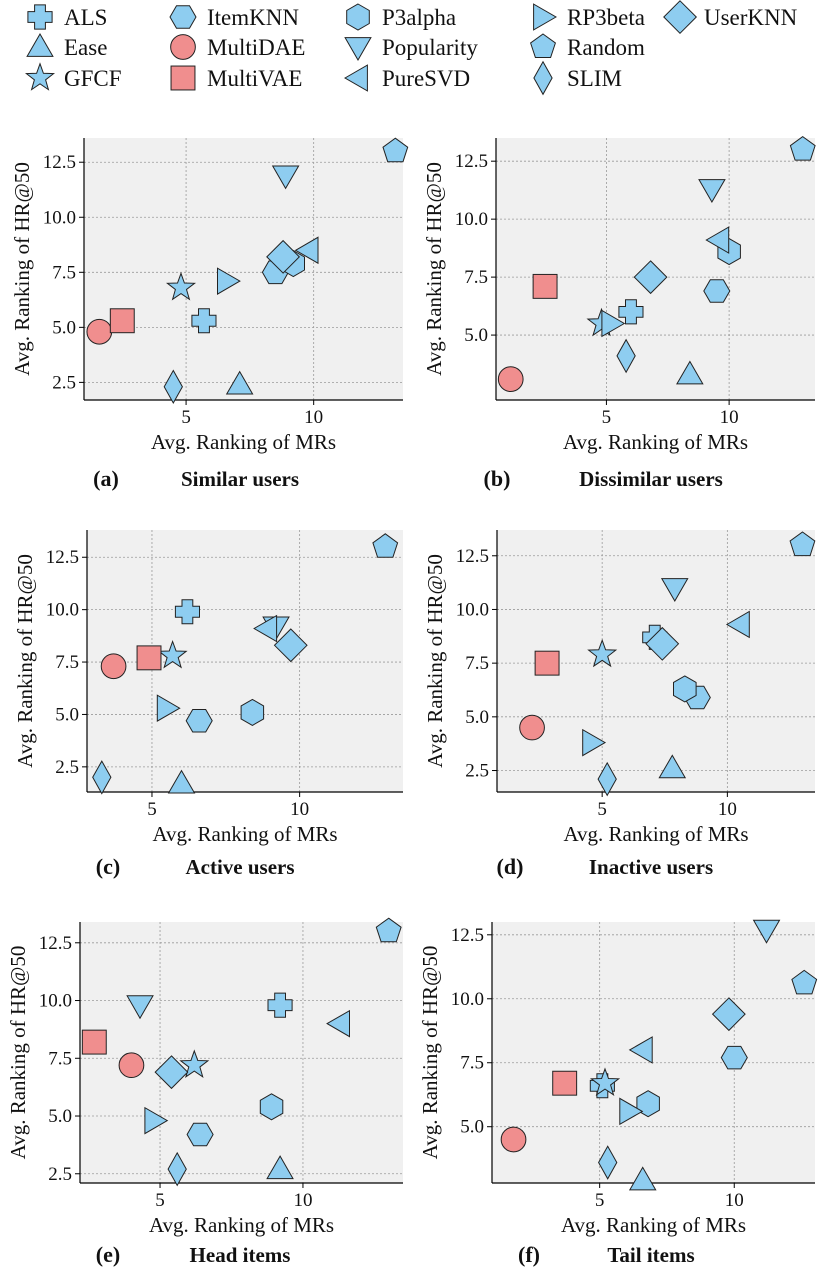 The width and height of the screenshot is (836, 1275). What do you see at coordinates (108, 1254) in the screenshot?
I see `caption-letter: (e)` at bounding box center [108, 1254].